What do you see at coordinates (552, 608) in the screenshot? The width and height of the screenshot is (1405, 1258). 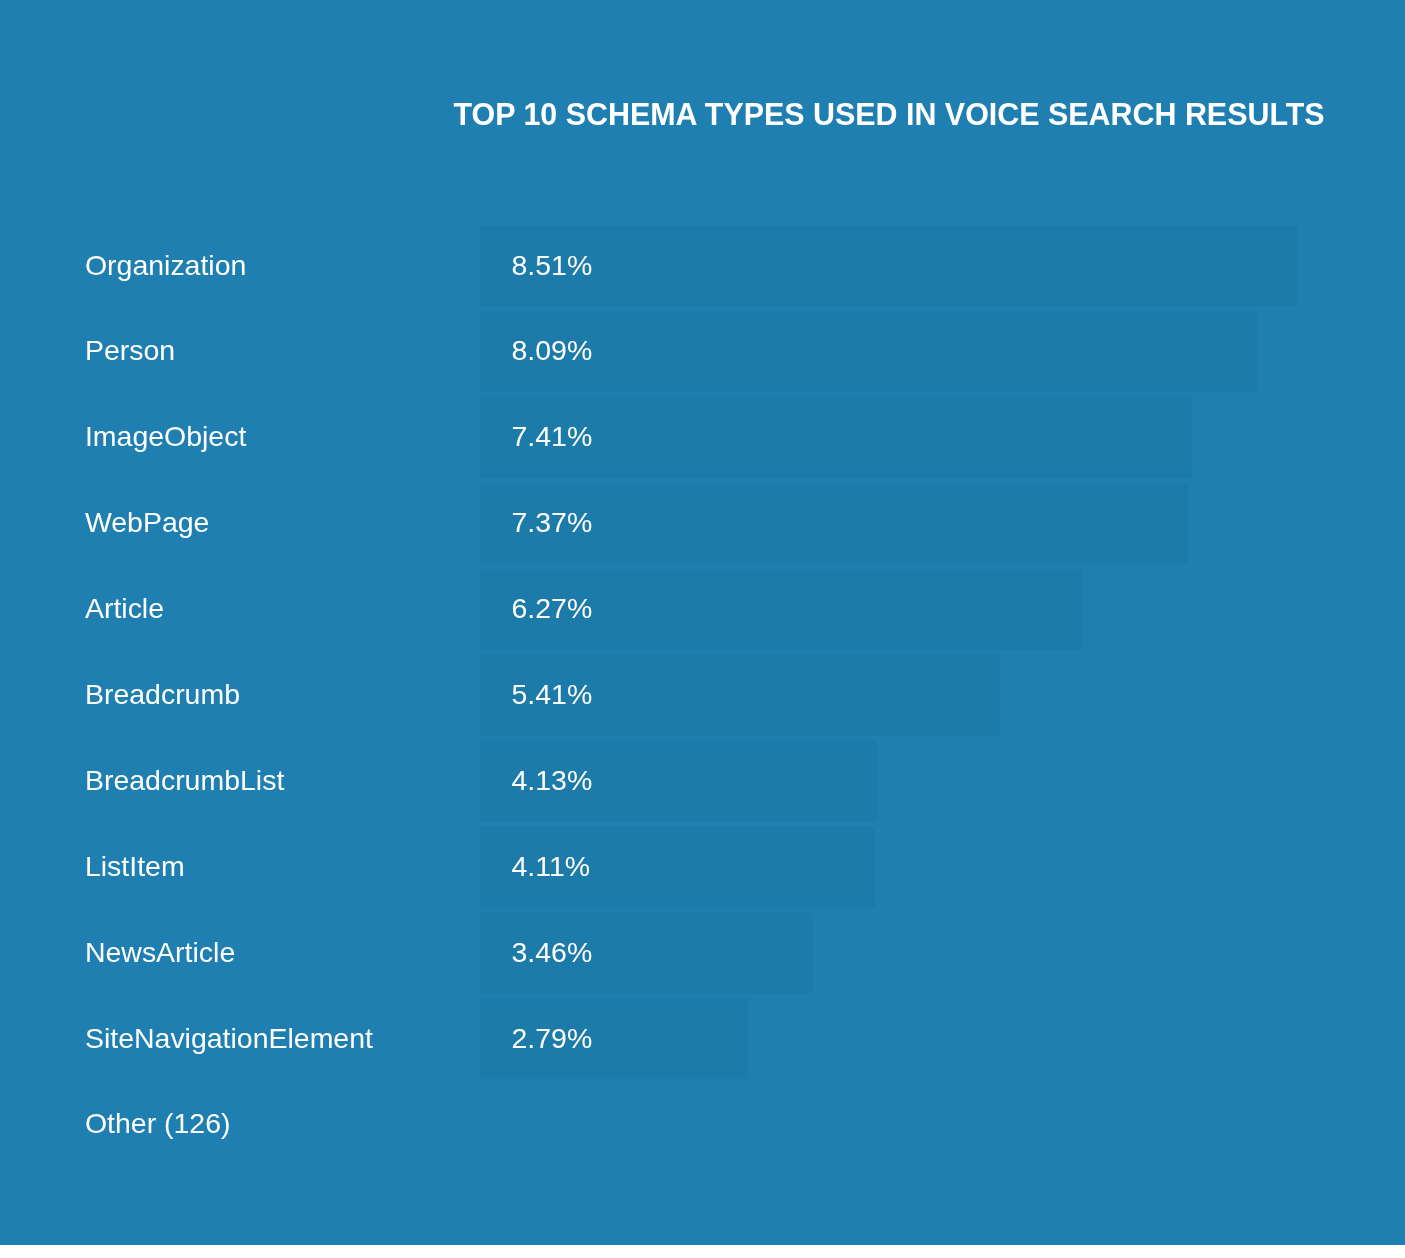 I see `data-label: 6.27%` at bounding box center [552, 608].